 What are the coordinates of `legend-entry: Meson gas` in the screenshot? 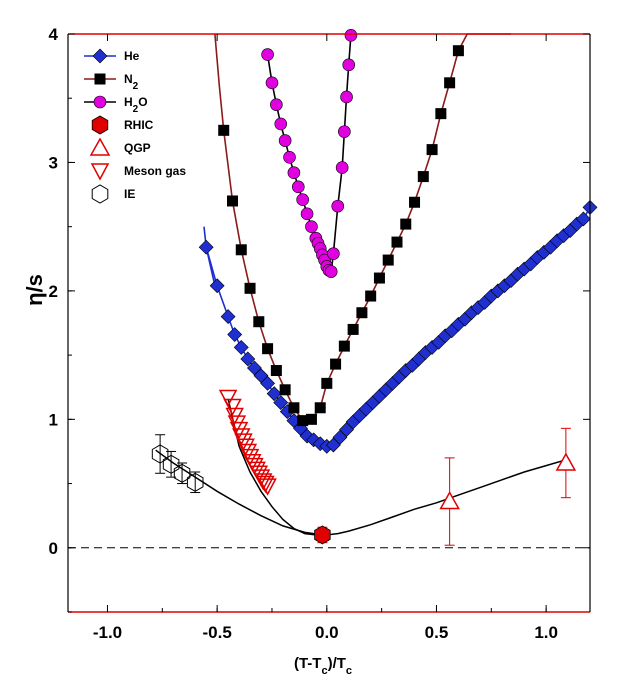 It's located at (138, 172).